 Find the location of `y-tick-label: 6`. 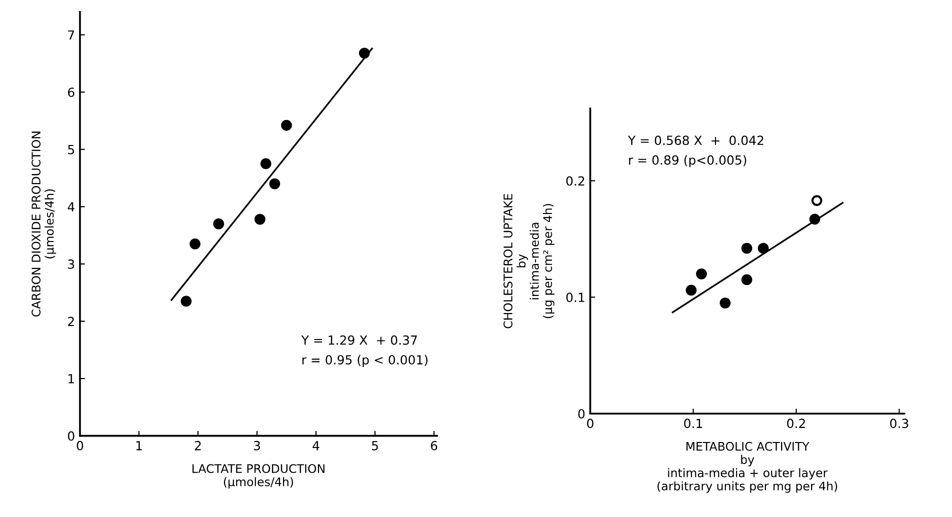

y-tick-label: 6 is located at coordinates (71, 93).